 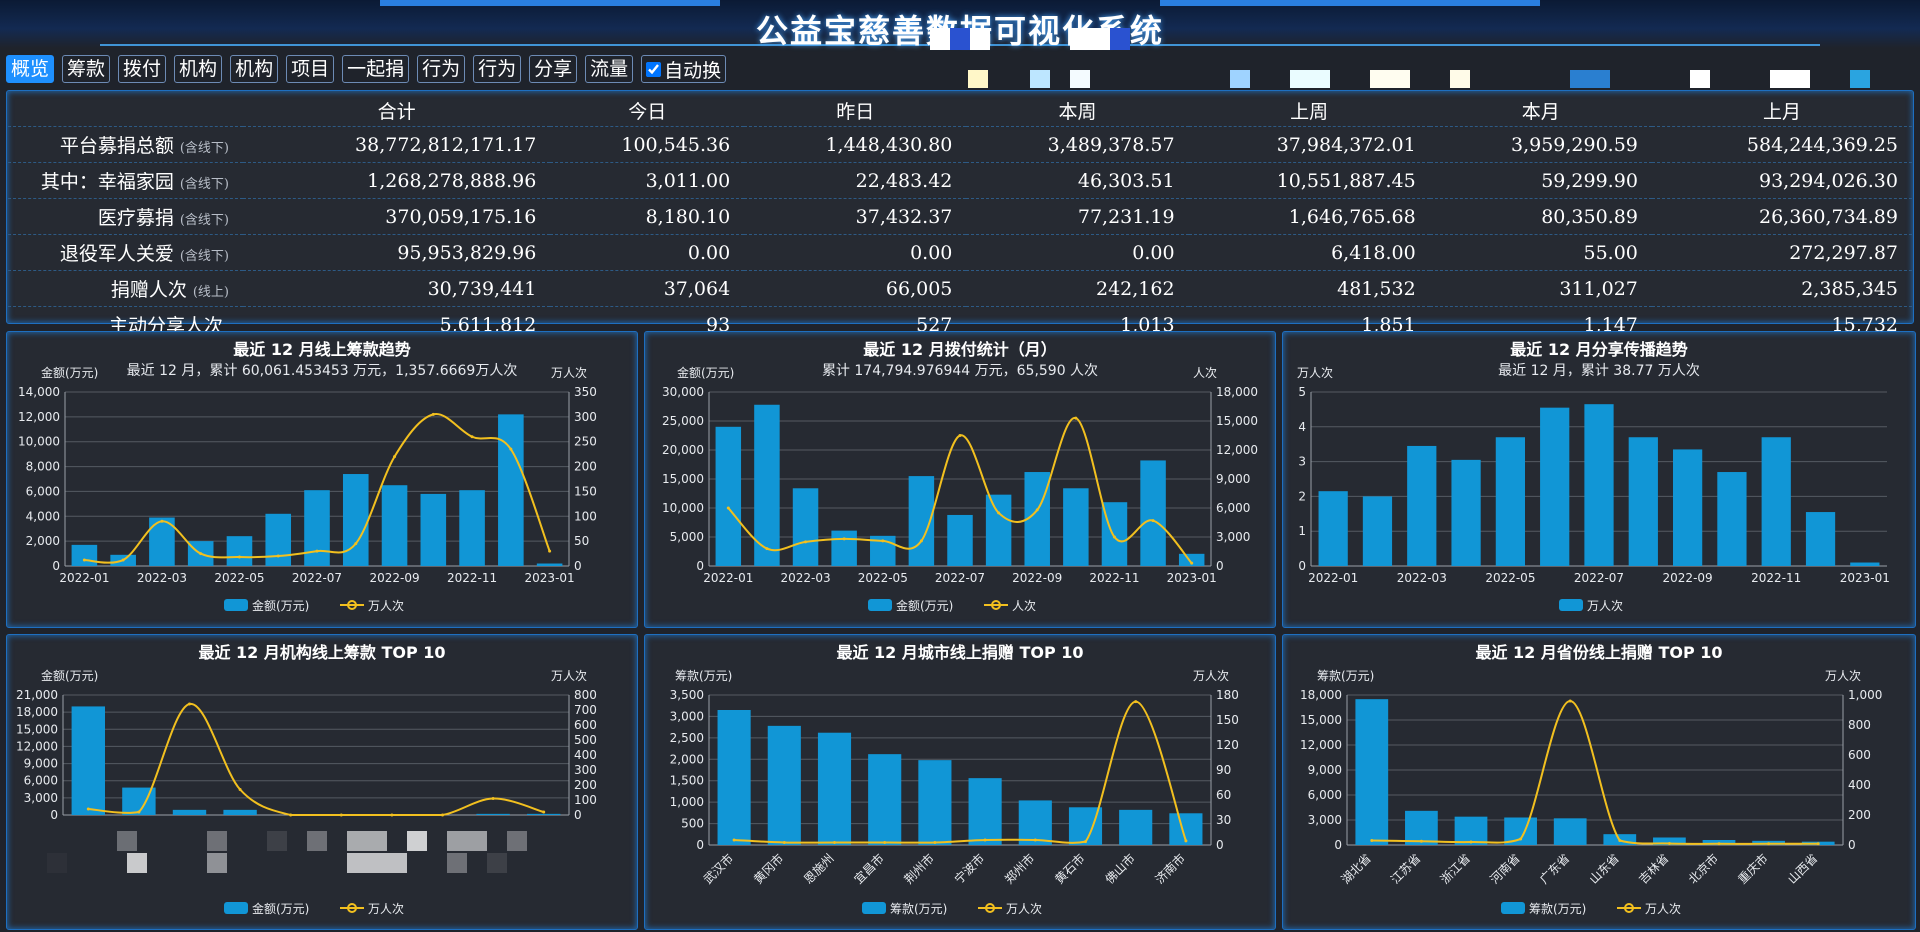 I want to click on auto-switch-toggle: 自动换, so click(x=684, y=69).